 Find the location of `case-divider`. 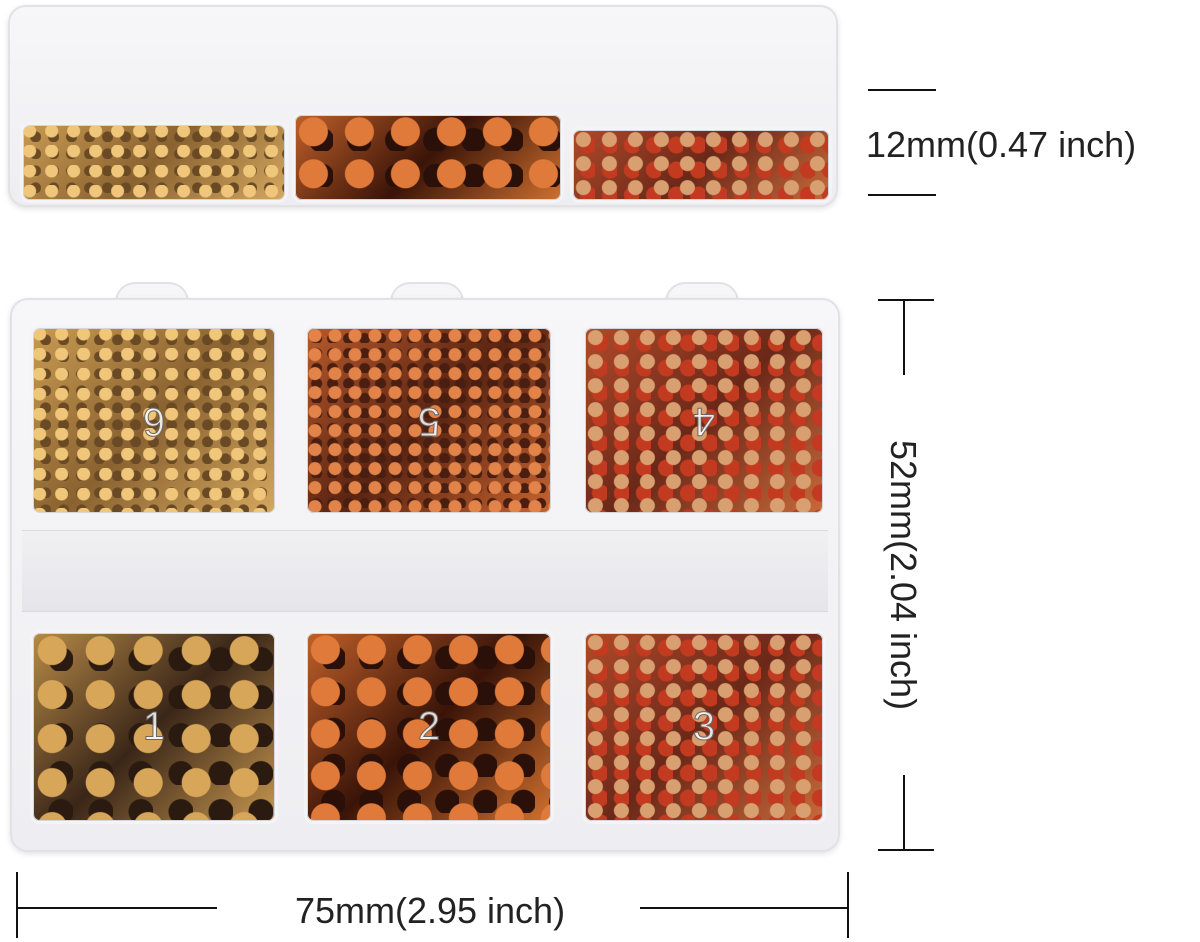

case-divider is located at coordinates (425, 571).